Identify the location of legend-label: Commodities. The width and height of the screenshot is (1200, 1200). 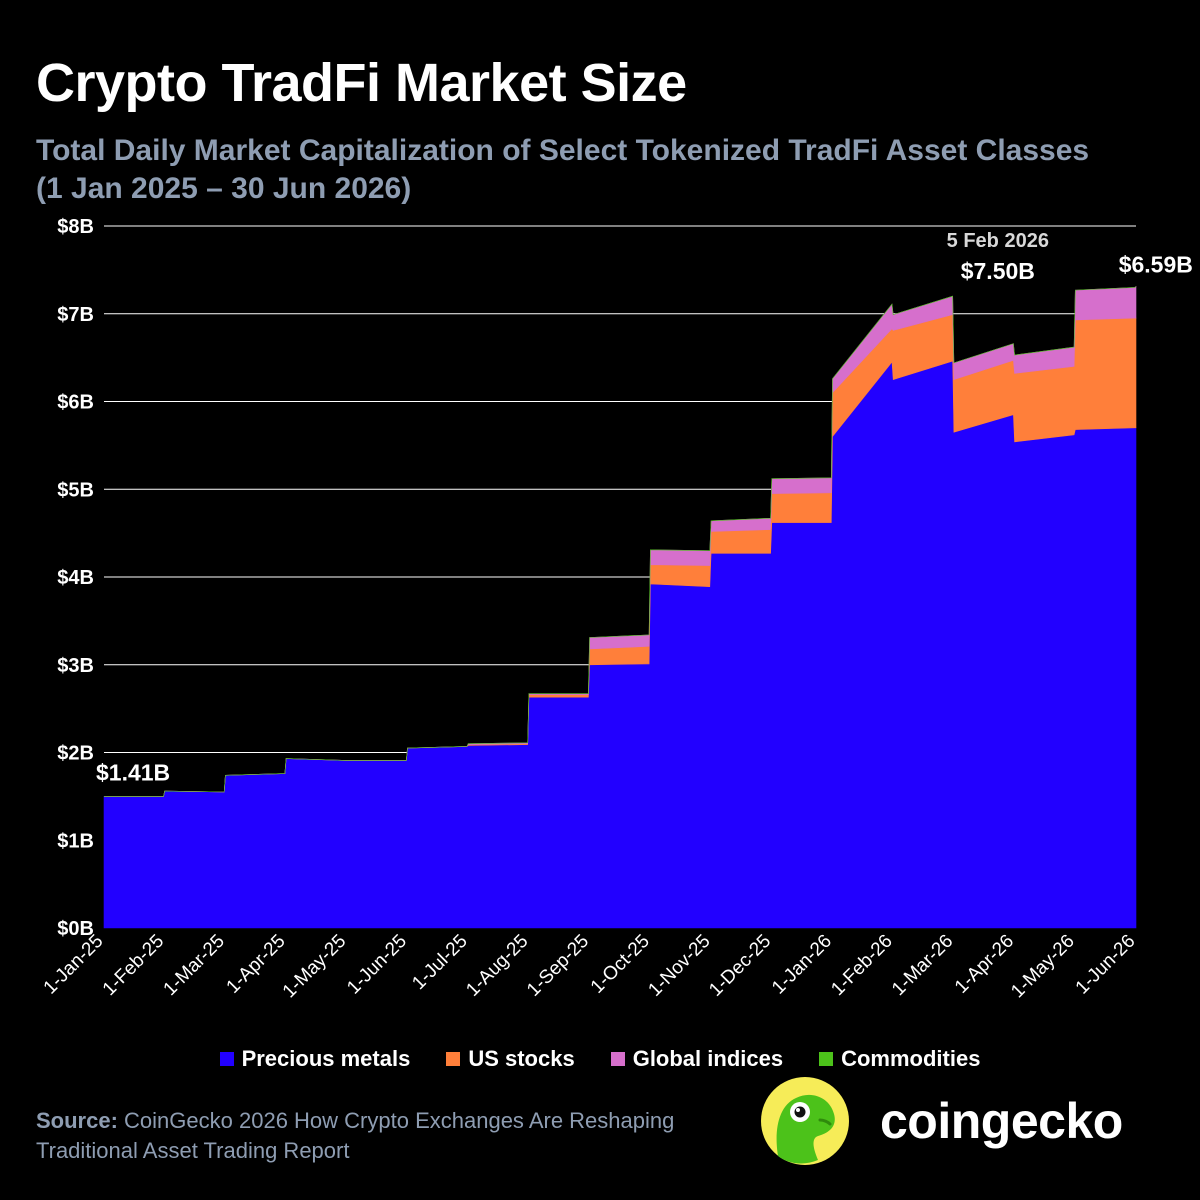
(911, 1058).